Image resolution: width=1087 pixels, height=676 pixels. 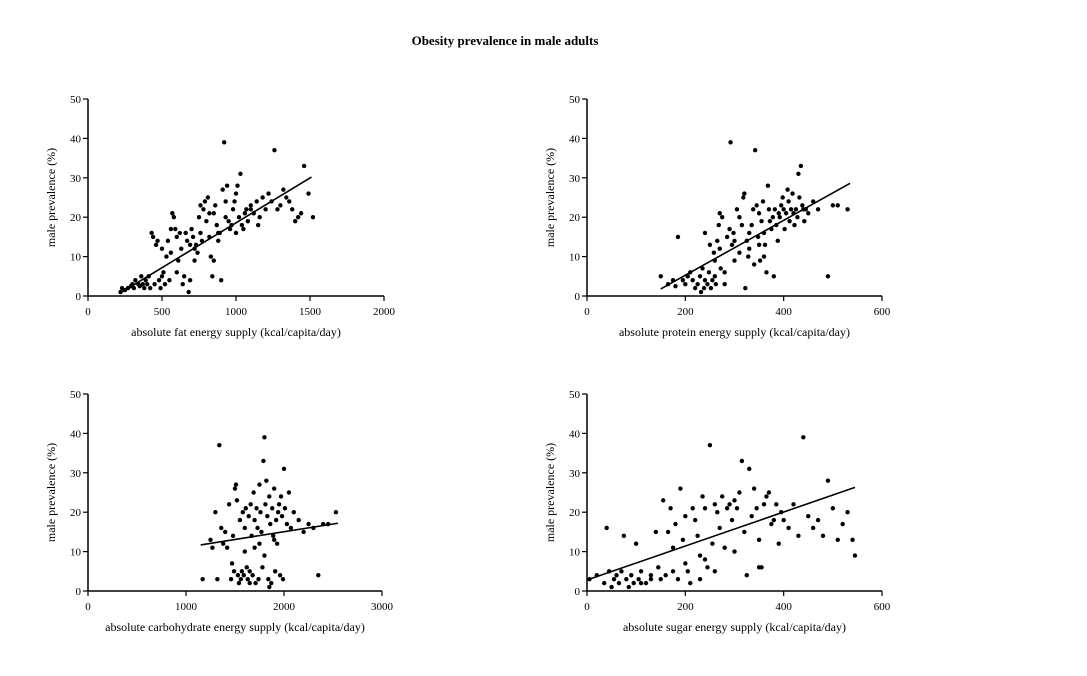 What do you see at coordinates (575, 179) in the screenshot?
I see `panel2-y-tick-label: 30` at bounding box center [575, 179].